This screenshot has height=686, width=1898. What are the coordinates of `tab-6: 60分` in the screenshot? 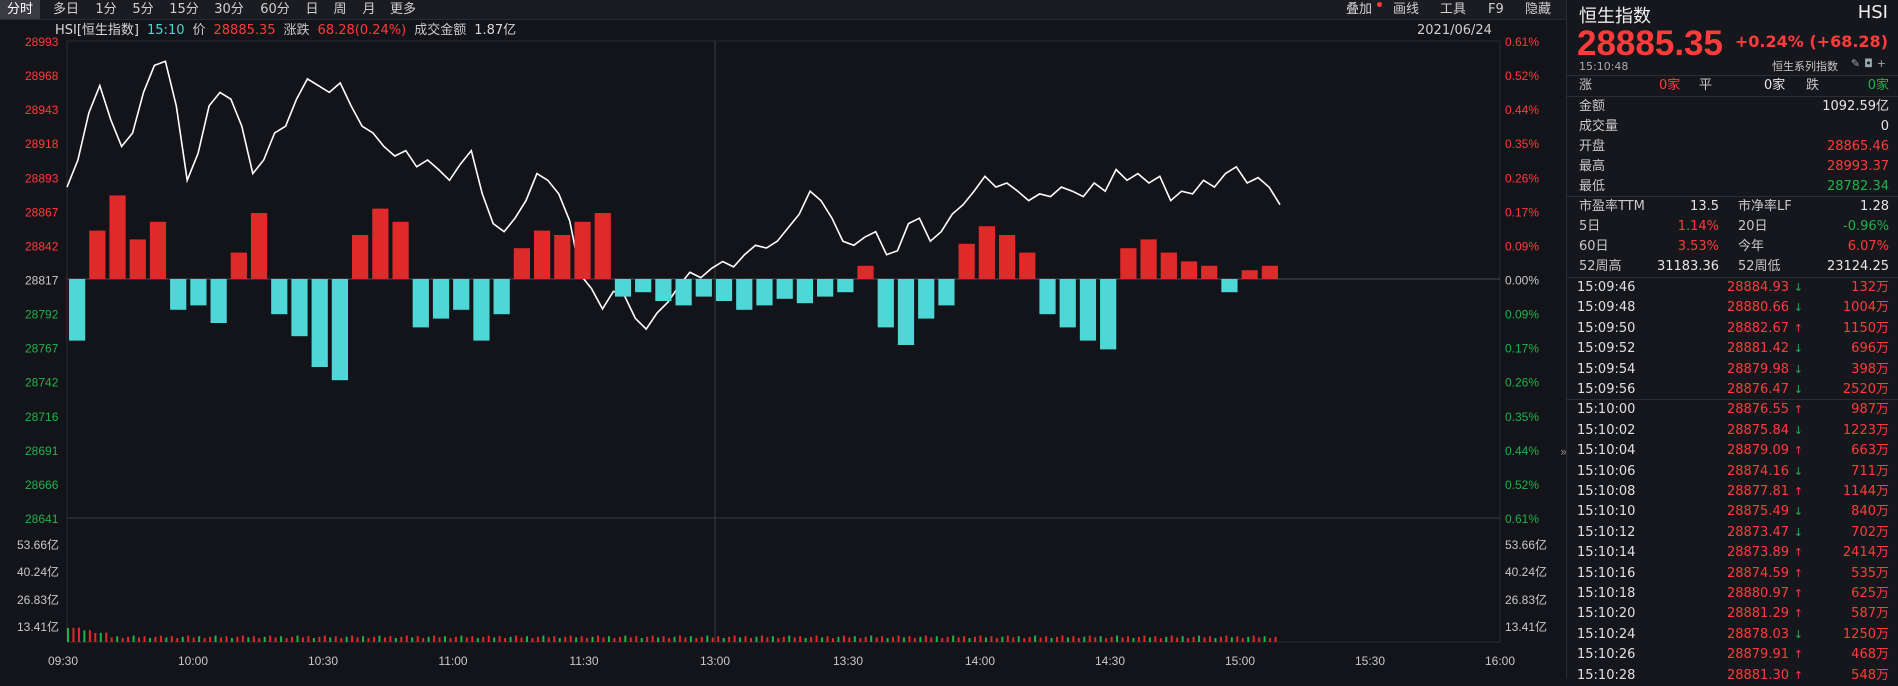 It's located at (275, 9).